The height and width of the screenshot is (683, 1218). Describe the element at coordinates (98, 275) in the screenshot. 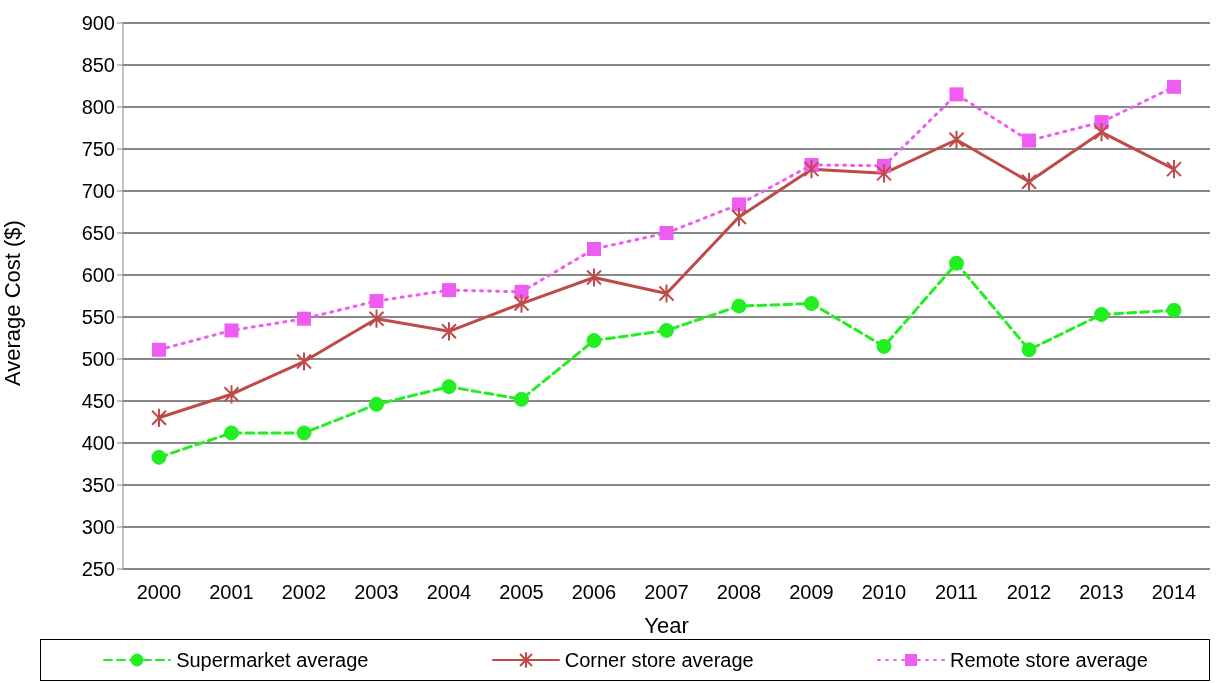

I see `y-tick-label: 600` at that location.